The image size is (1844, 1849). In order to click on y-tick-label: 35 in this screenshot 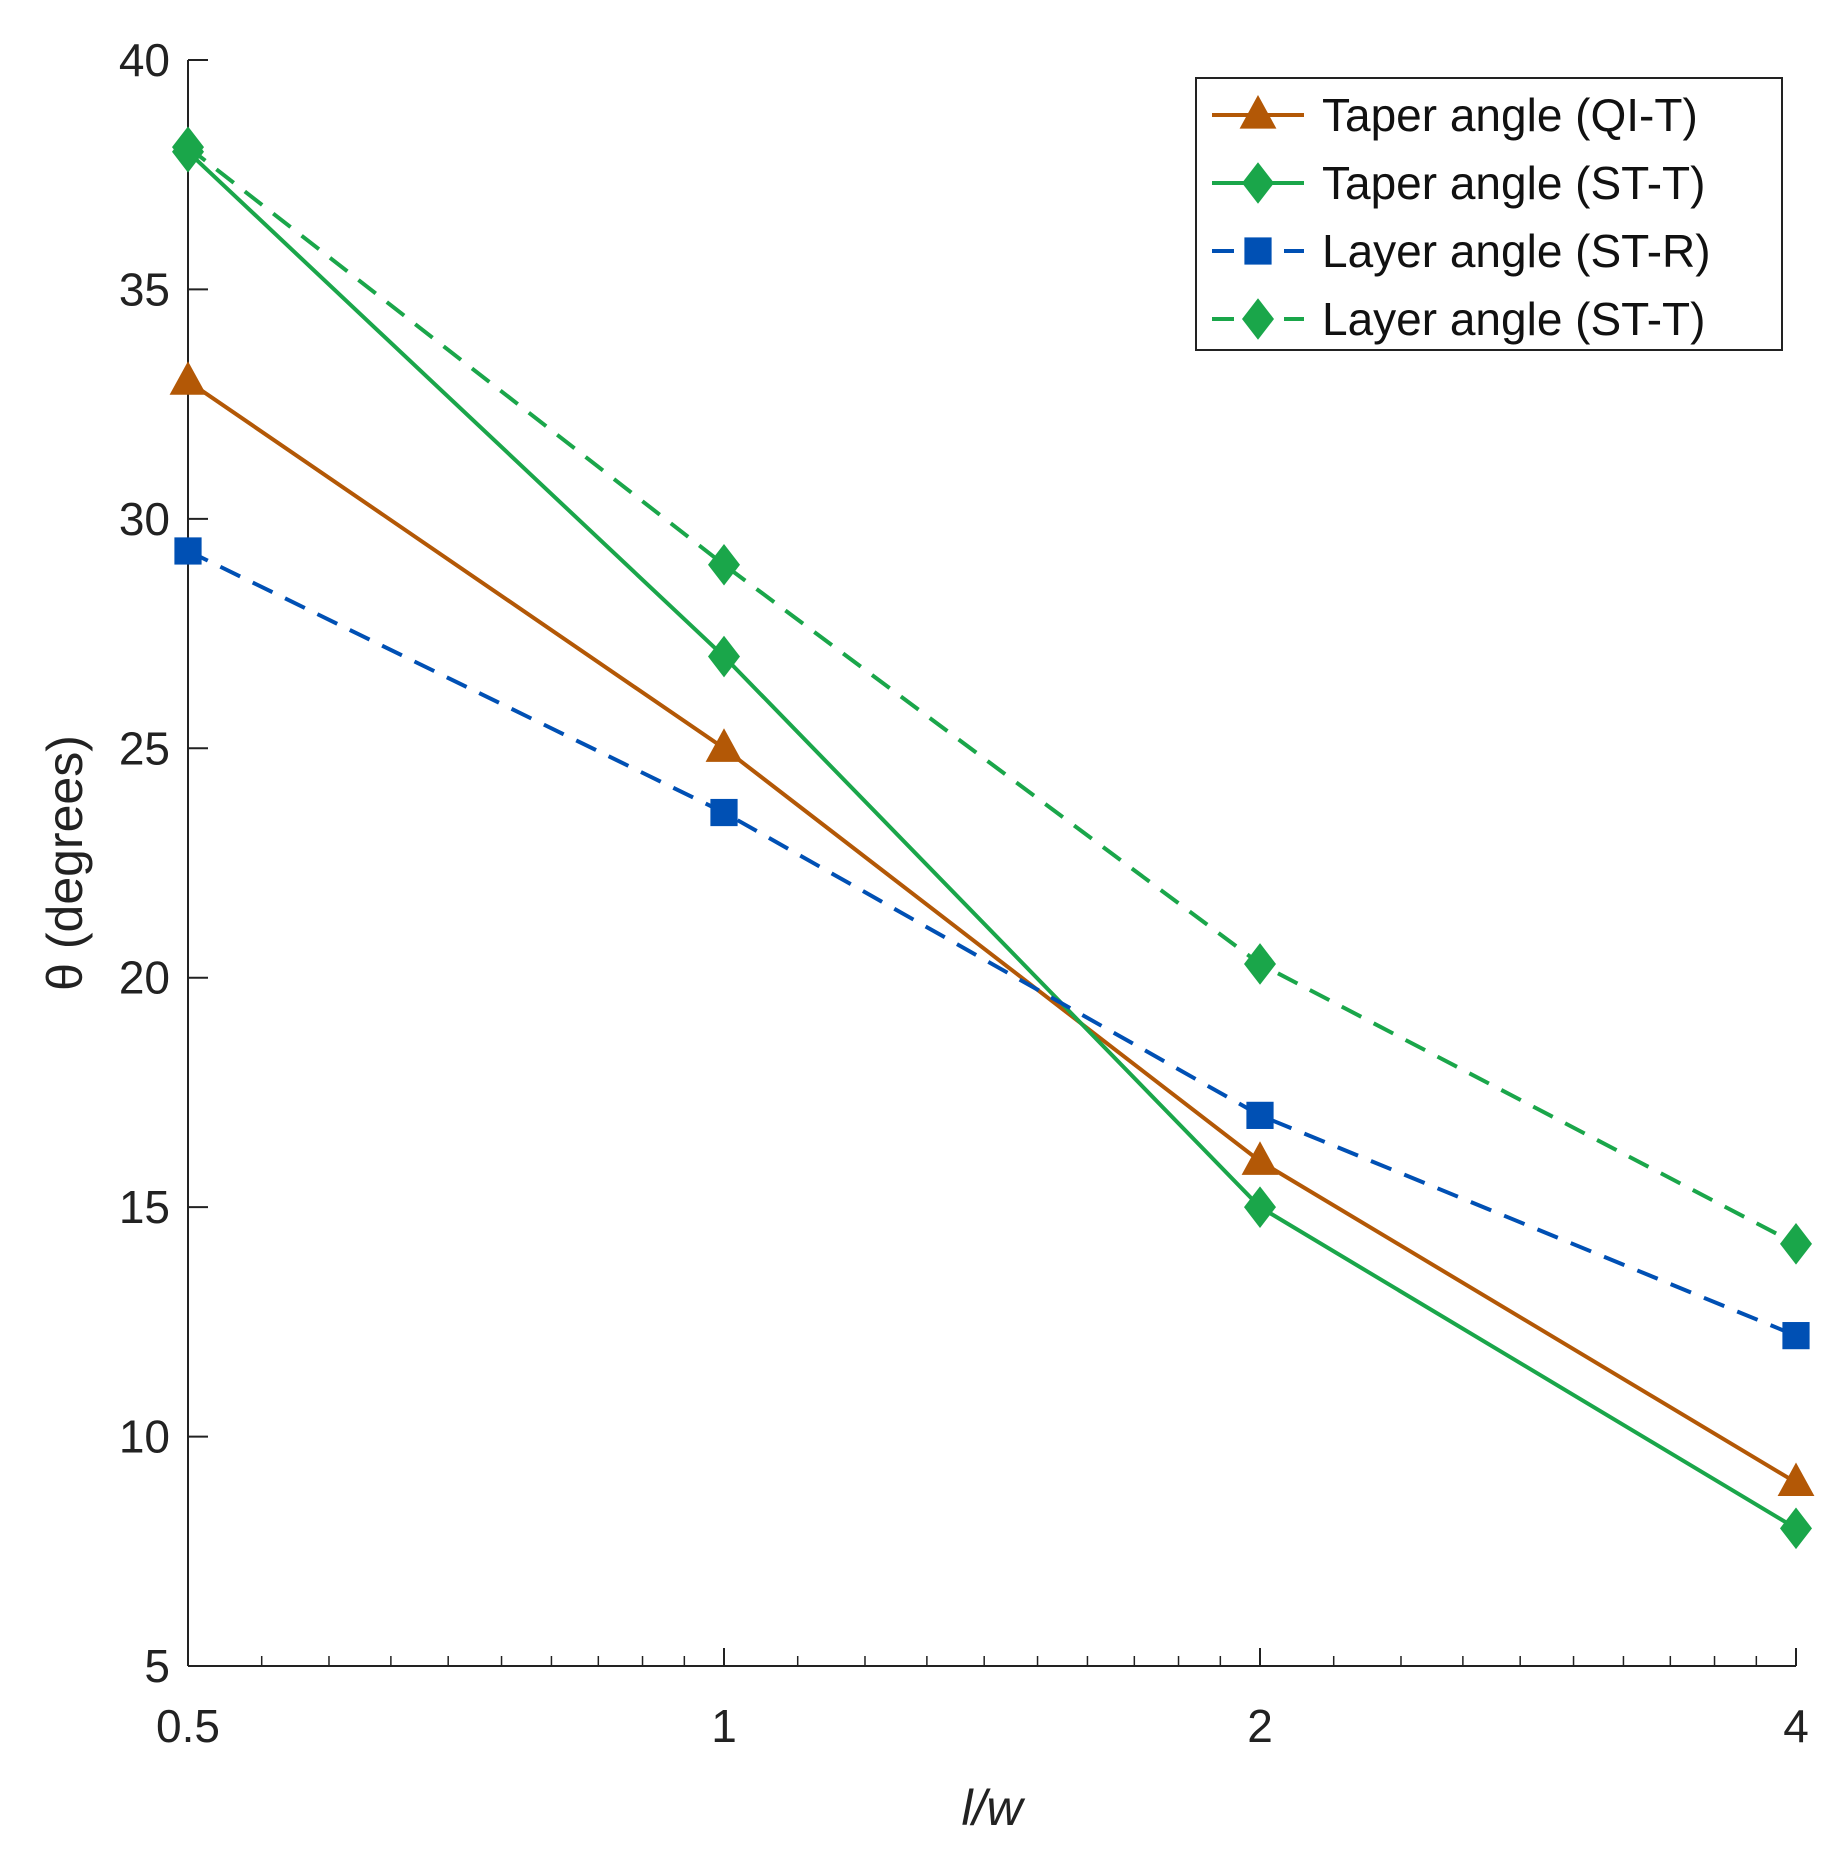, I will do `click(144, 289)`.